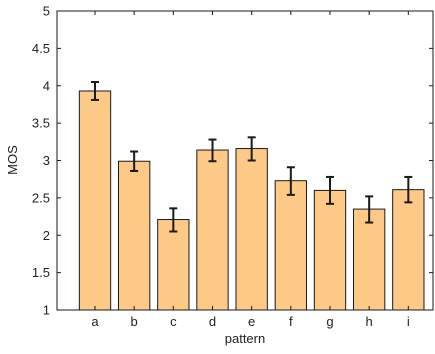 This screenshot has width=435, height=354. What do you see at coordinates (408, 321) in the screenshot?
I see `x-tick-label-i: i` at bounding box center [408, 321].